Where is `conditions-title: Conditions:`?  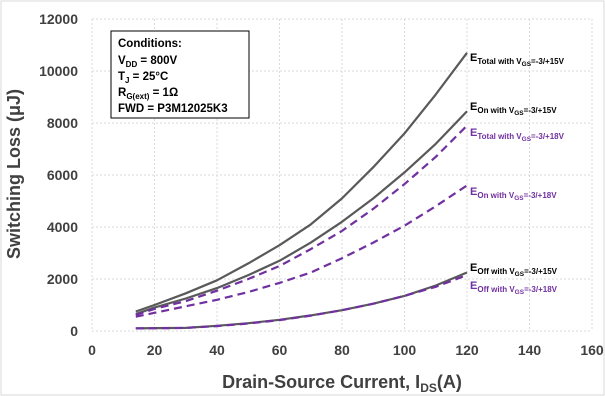
conditions-title: Conditions: is located at coordinates (150, 44).